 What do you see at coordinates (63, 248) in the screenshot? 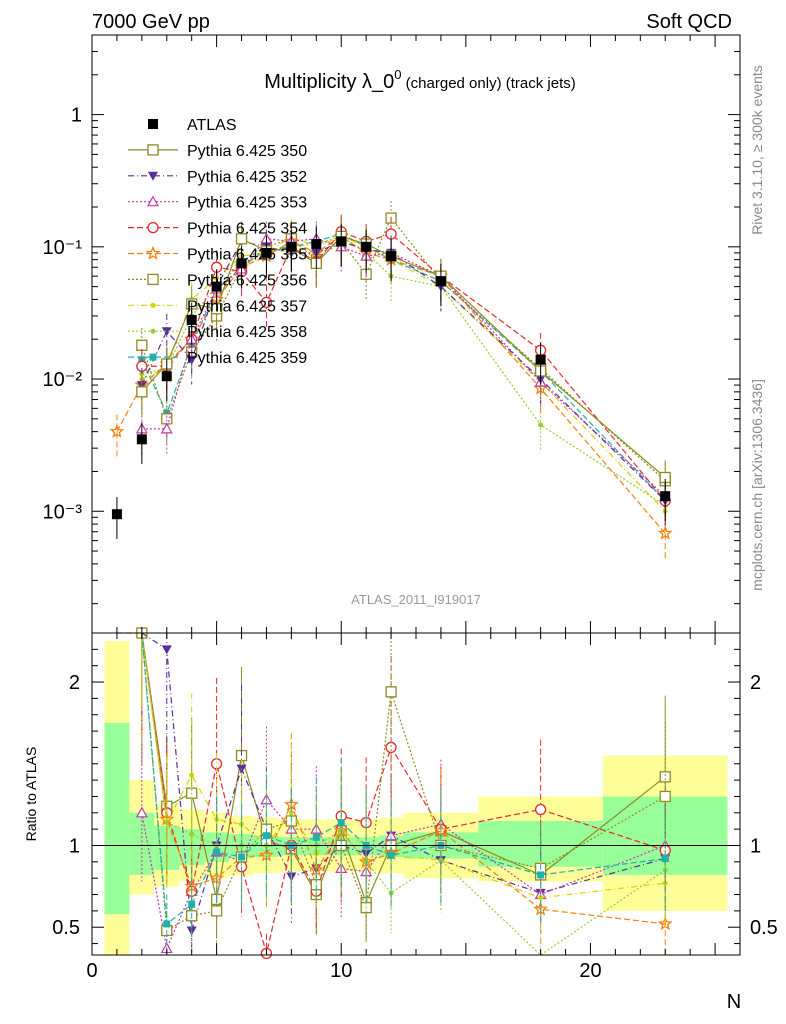
I see `y-tick-label: 10⁻¹` at bounding box center [63, 248].